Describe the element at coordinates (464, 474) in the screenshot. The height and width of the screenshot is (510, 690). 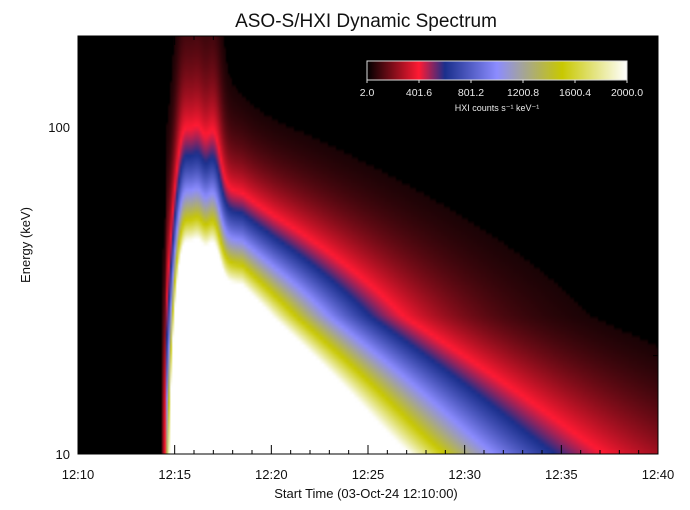
I see `x-tick-label: 12:30` at that location.